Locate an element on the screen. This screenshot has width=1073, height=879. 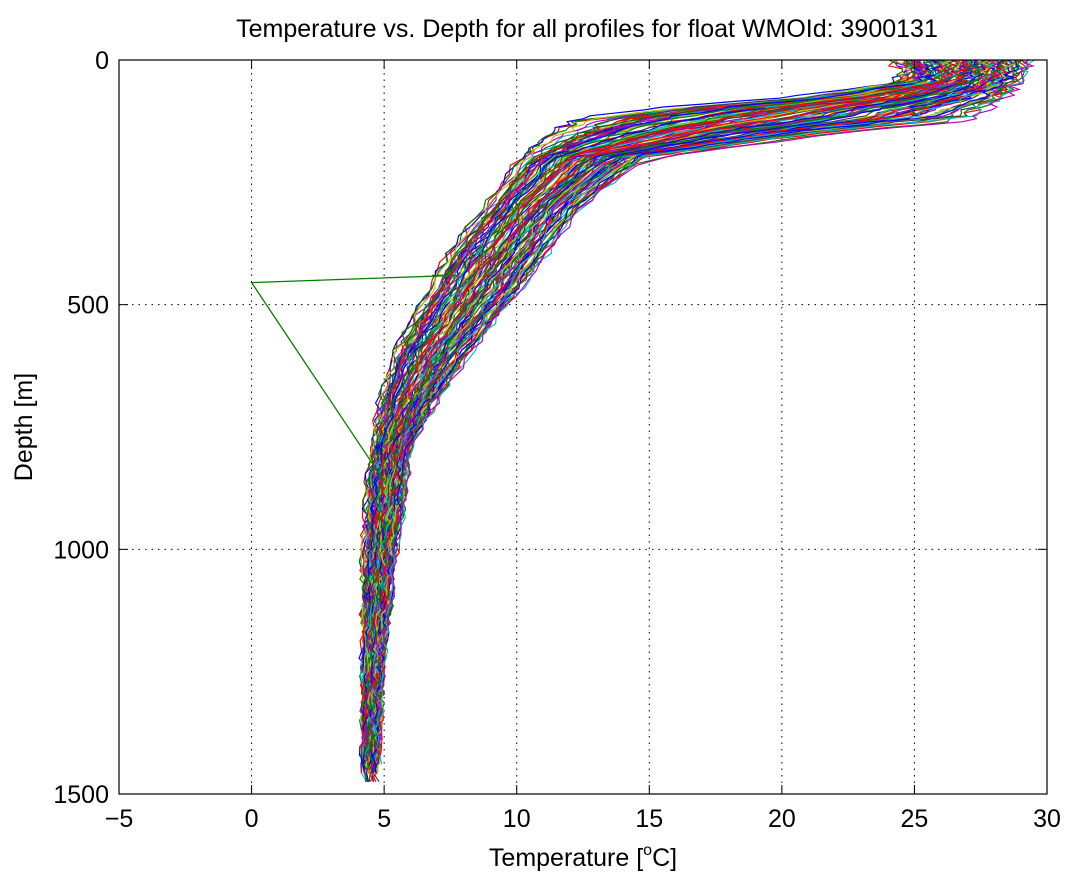
x-axis-label: Temperature [oC] is located at coordinates (583, 857).